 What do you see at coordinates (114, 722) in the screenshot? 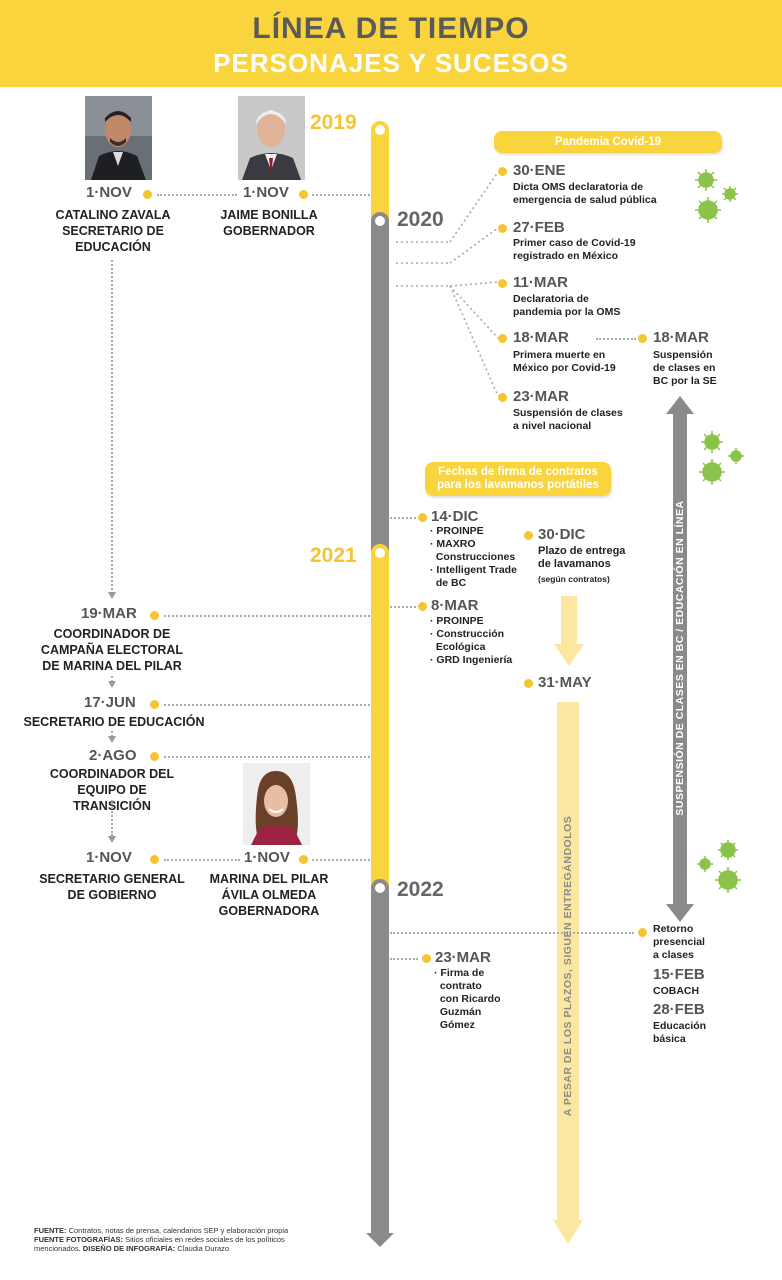
I see `label-17jun: SECRETARIO DE EDUCACIÓN` at bounding box center [114, 722].